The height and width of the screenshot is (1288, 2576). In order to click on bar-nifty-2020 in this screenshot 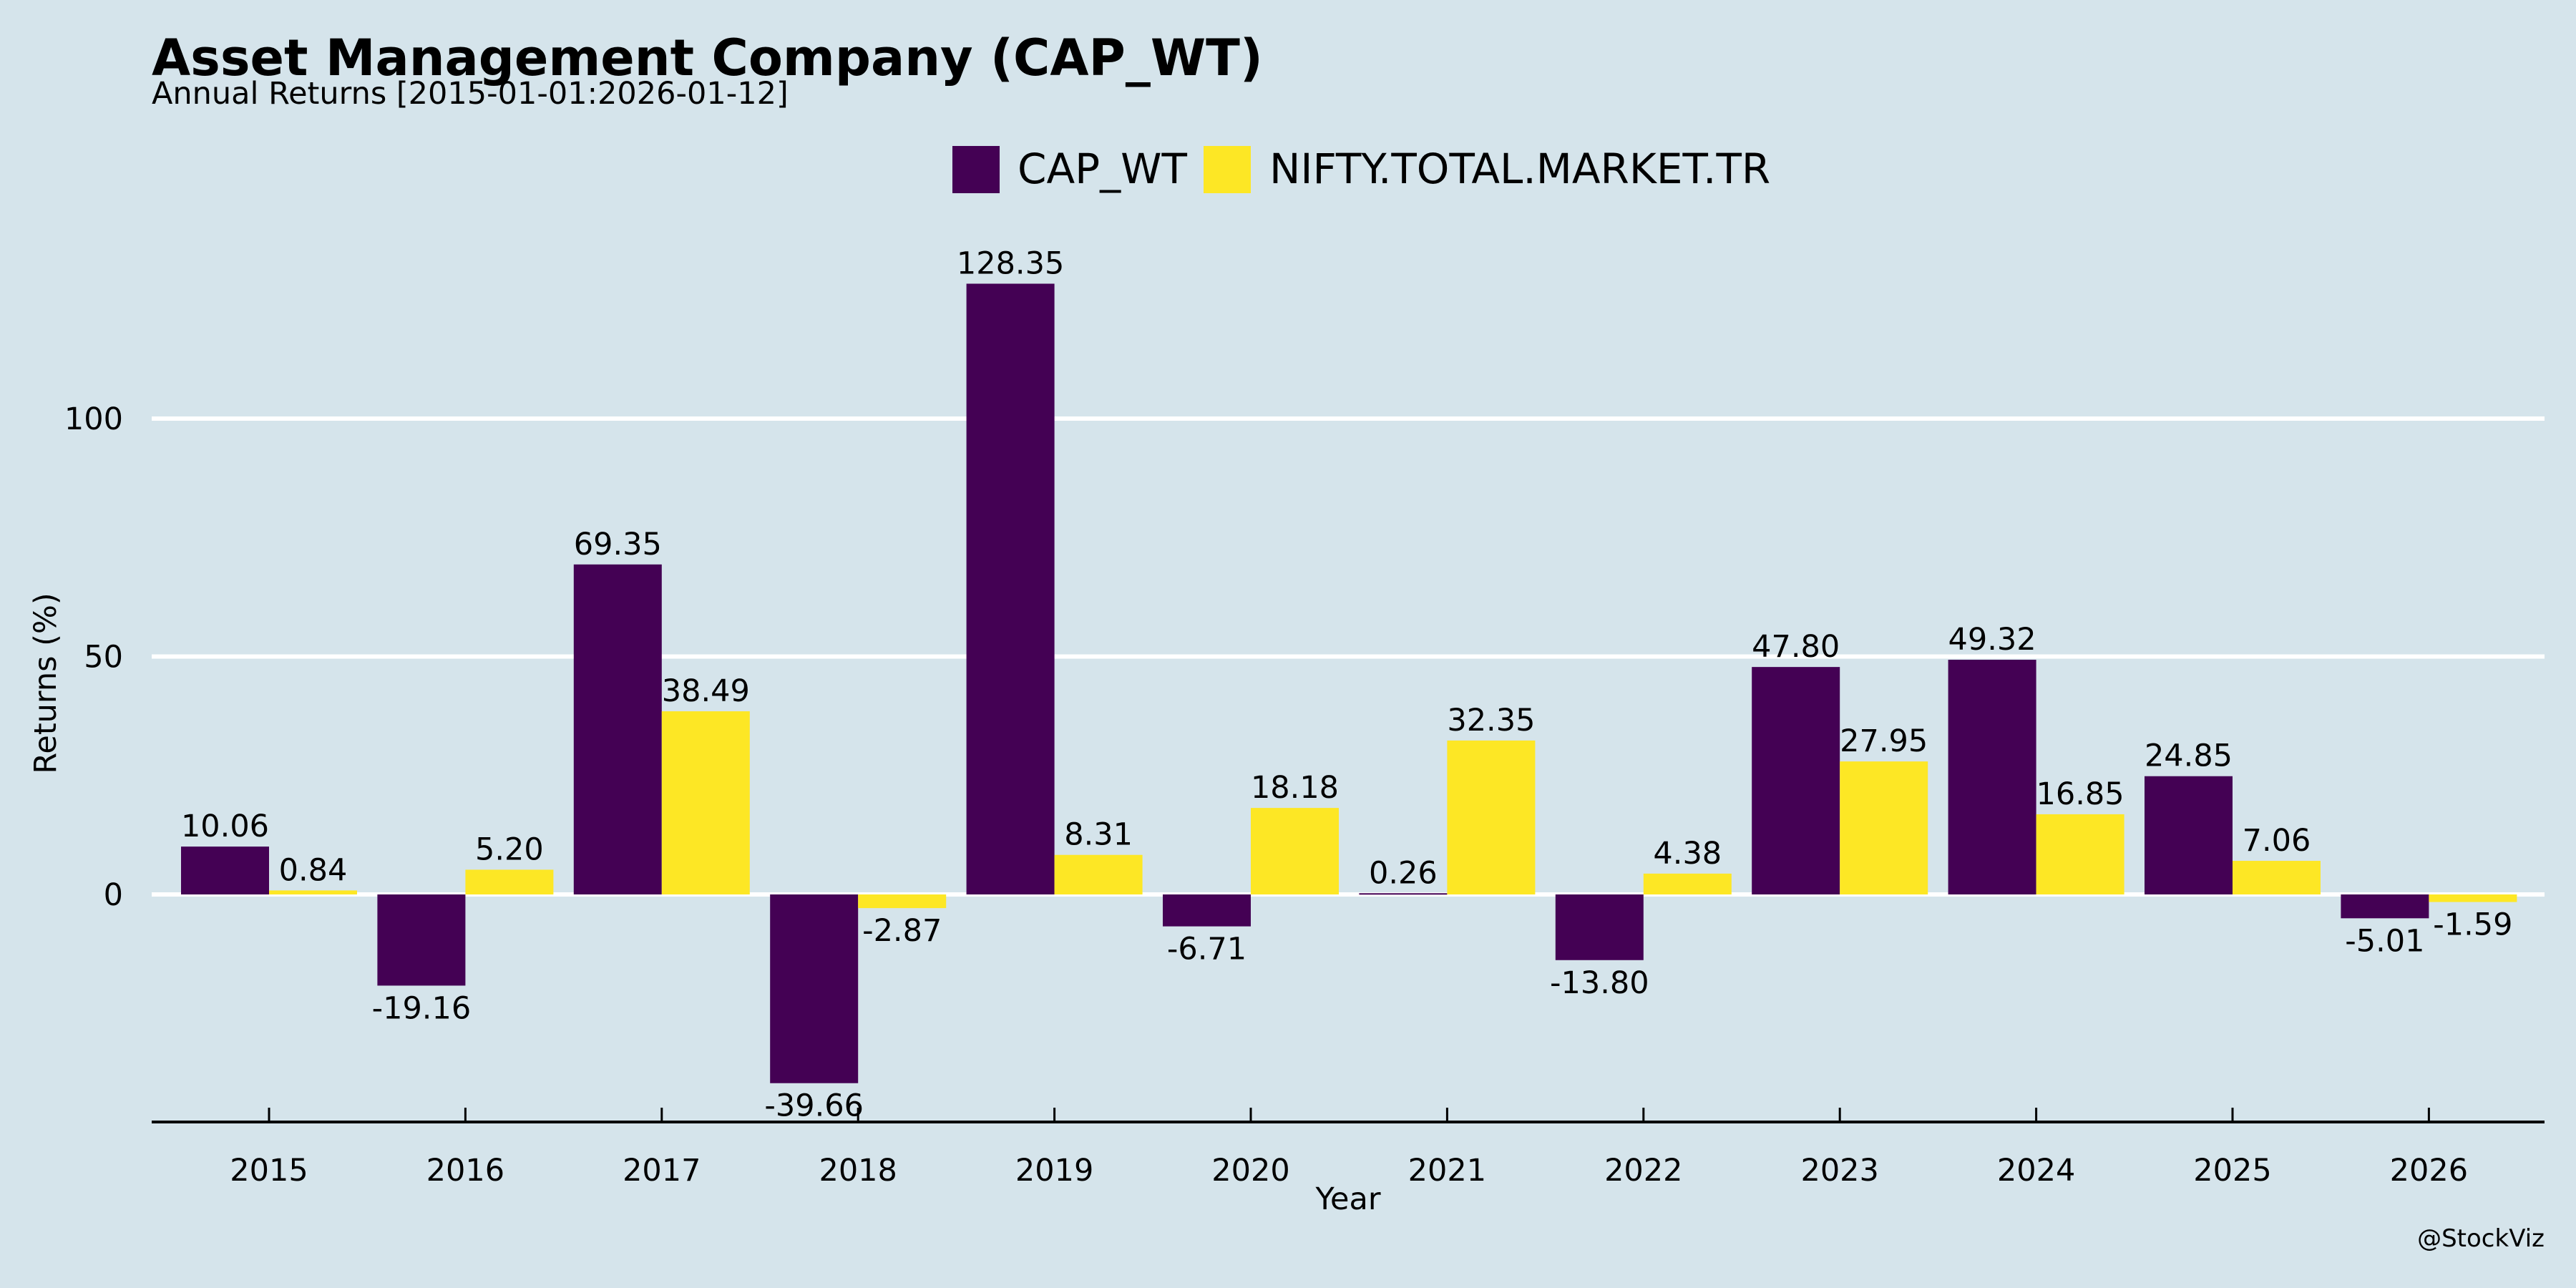, I will do `click(1295, 851)`.